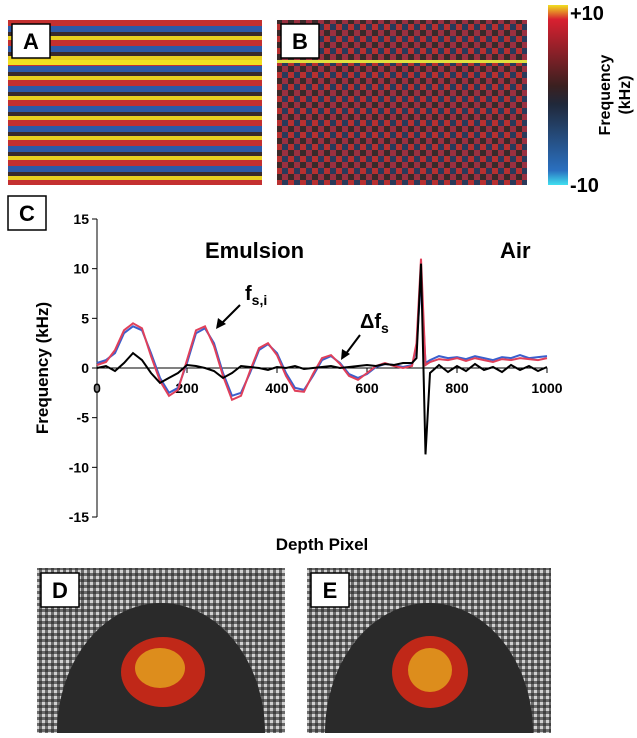  What do you see at coordinates (457, 388) in the screenshot?
I see `x-tick-label: 800` at bounding box center [457, 388].